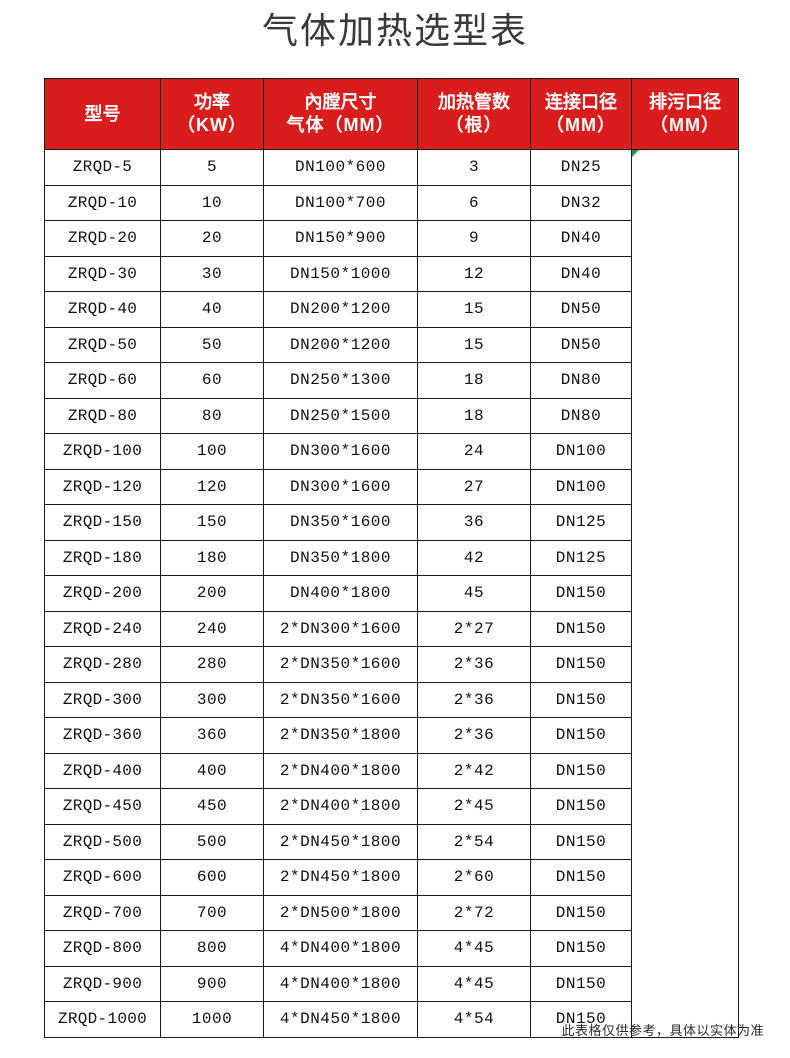  What do you see at coordinates (102, 948) in the screenshot?
I see `cell-model: ZRQD-800` at bounding box center [102, 948].